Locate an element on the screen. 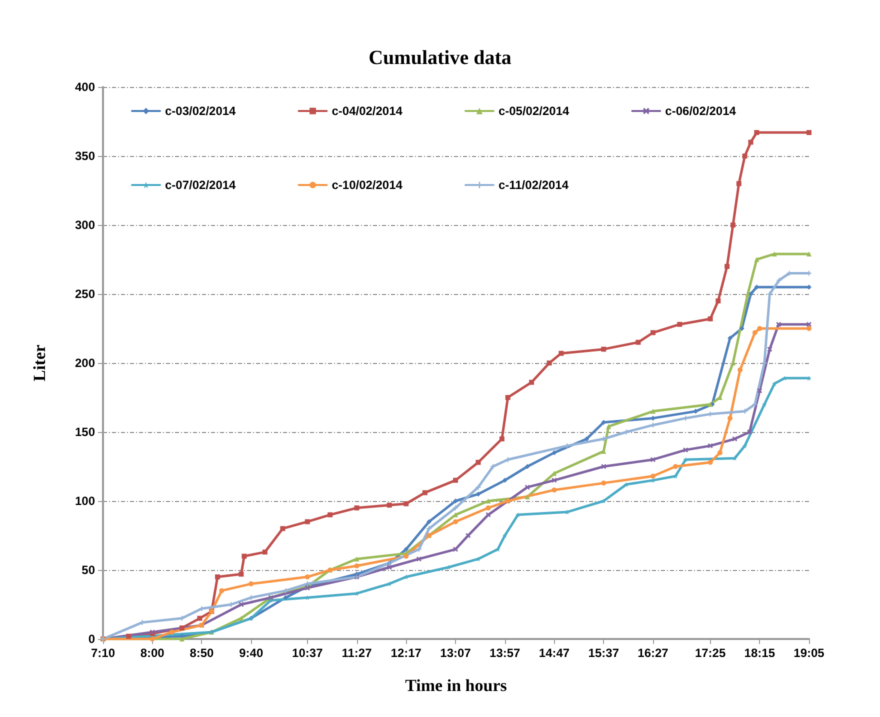 The height and width of the screenshot is (717, 880). x-tick-label: 10:37 is located at coordinates (308, 653).